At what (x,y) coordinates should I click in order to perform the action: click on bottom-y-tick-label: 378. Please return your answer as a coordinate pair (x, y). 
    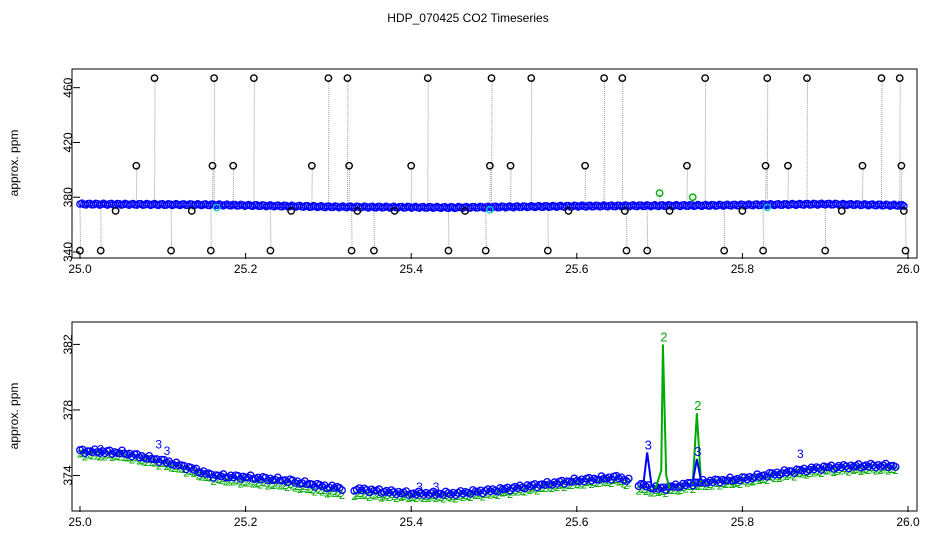
    Looking at the image, I should click on (68, 410).